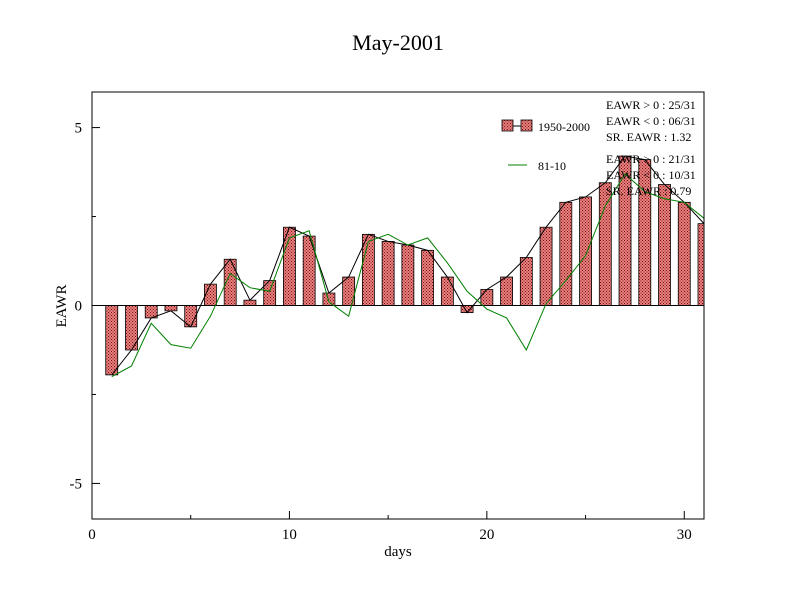  I want to click on annotation-1950-2000-0: EAWR > 0 : 25/31, so click(651, 105).